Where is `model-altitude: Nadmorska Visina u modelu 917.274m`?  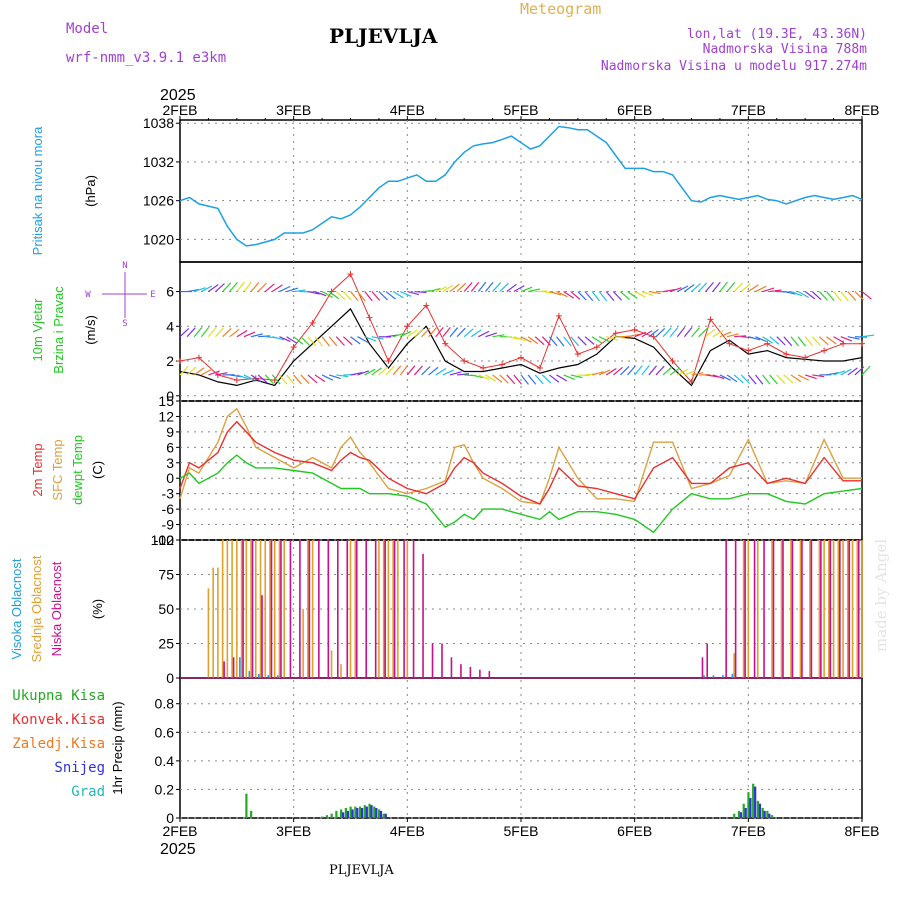 model-altitude: Nadmorska Visina u modelu 917.274m is located at coordinates (734, 66).